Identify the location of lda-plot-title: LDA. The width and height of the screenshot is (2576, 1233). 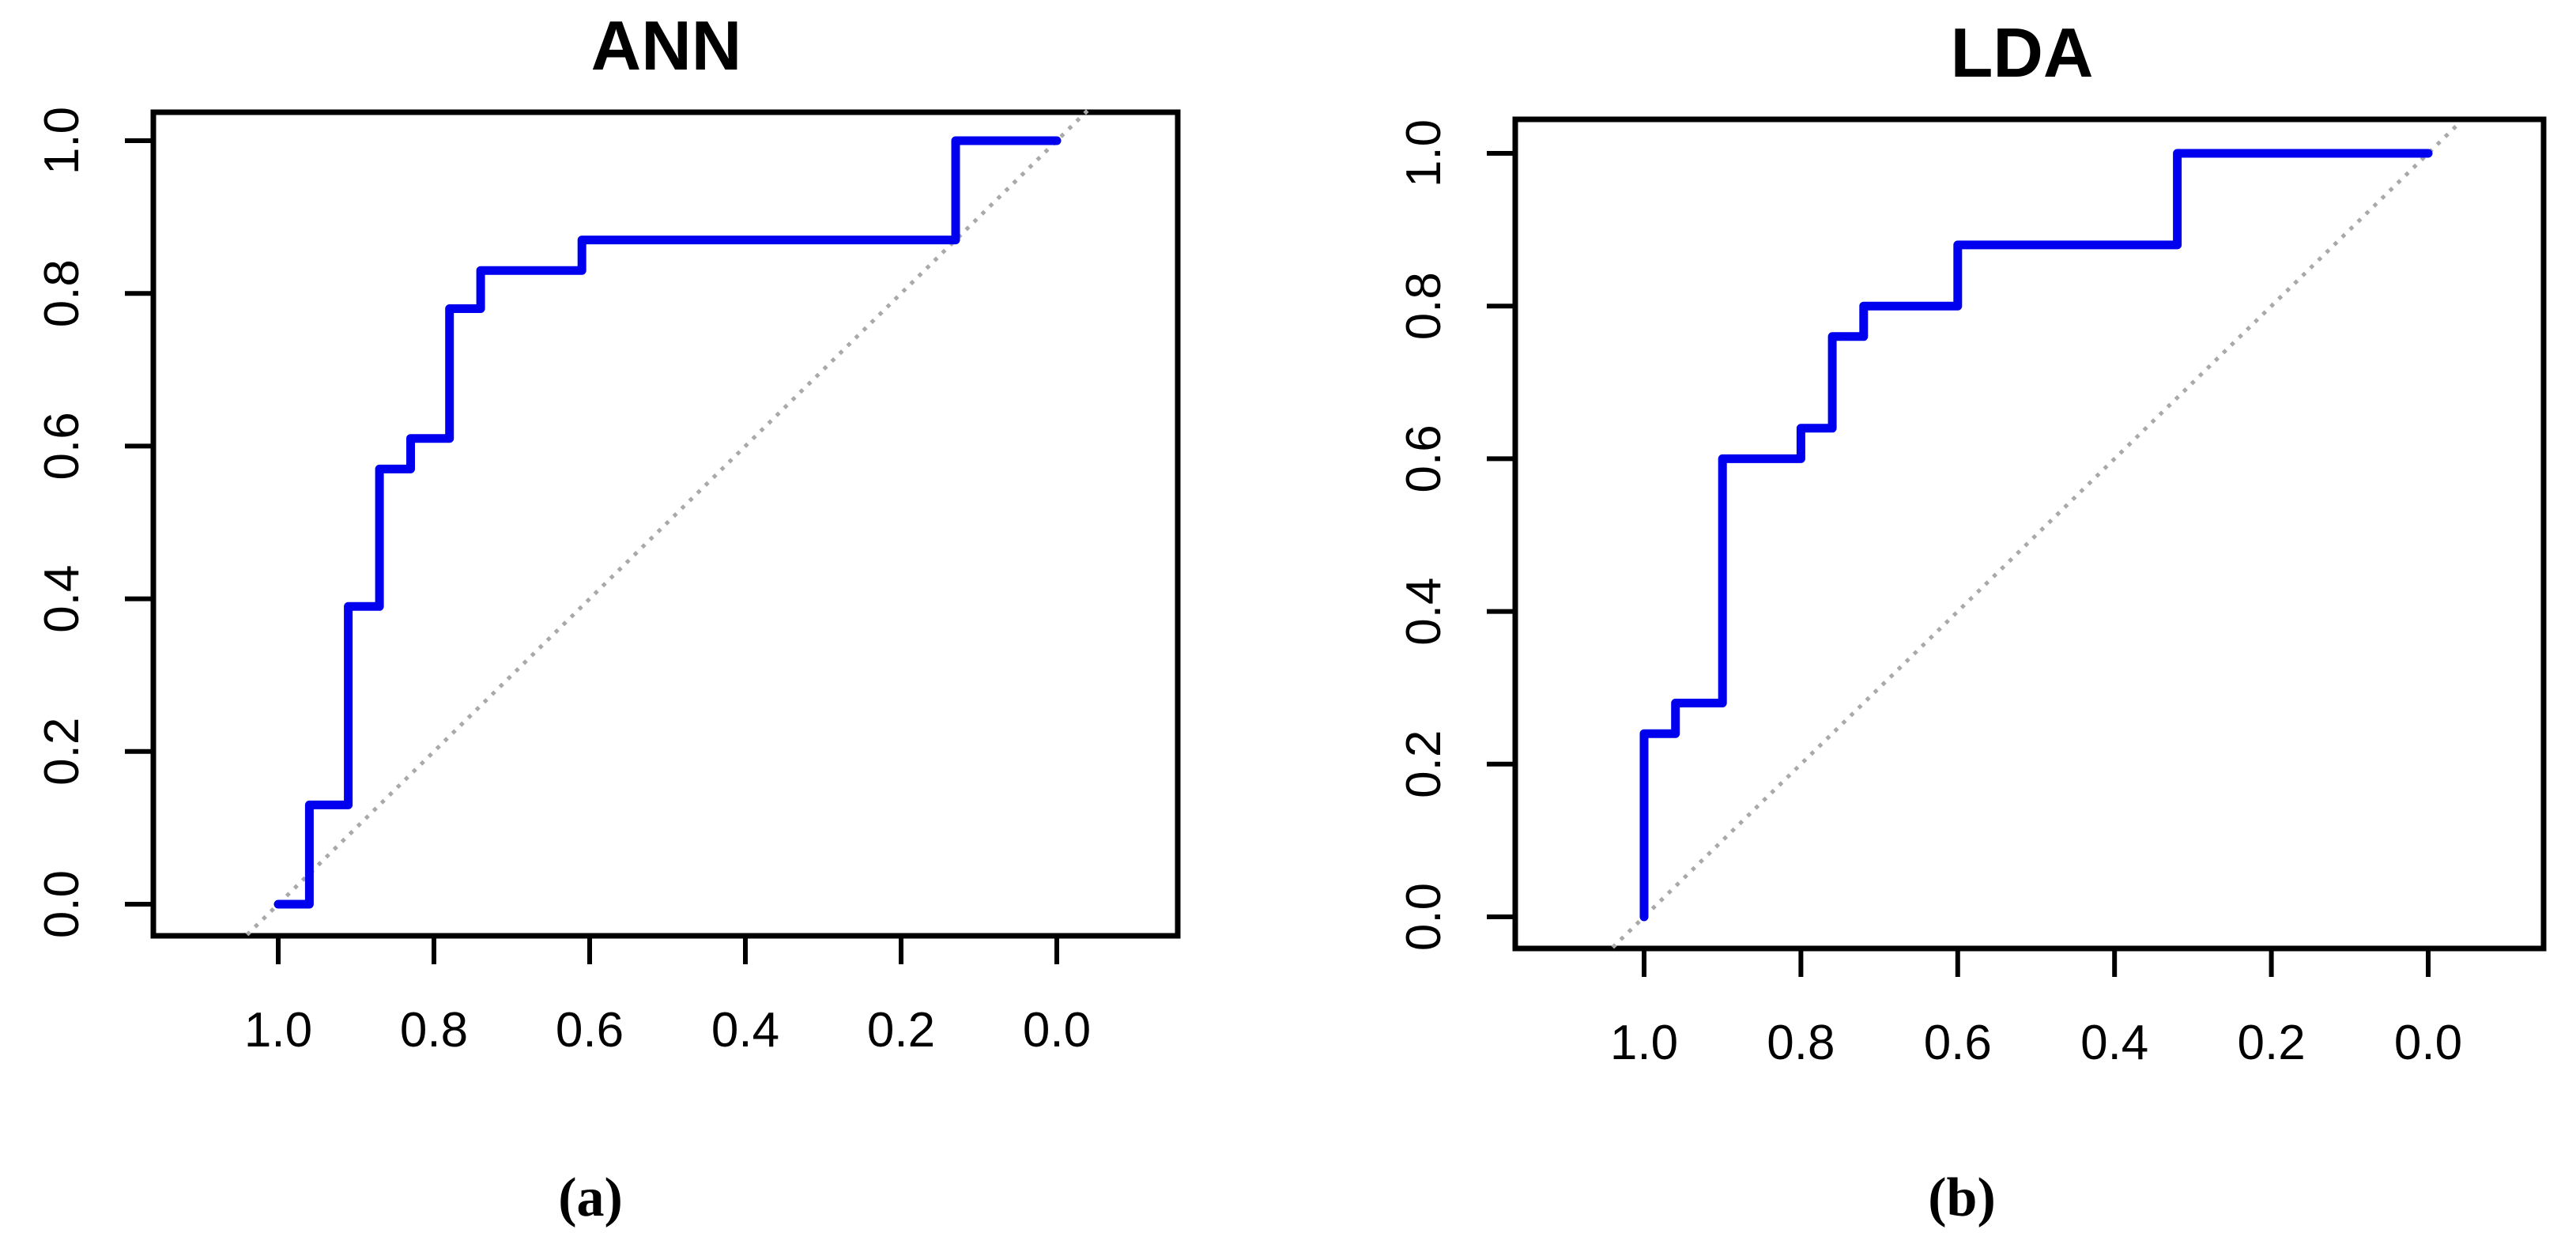
(2022, 52).